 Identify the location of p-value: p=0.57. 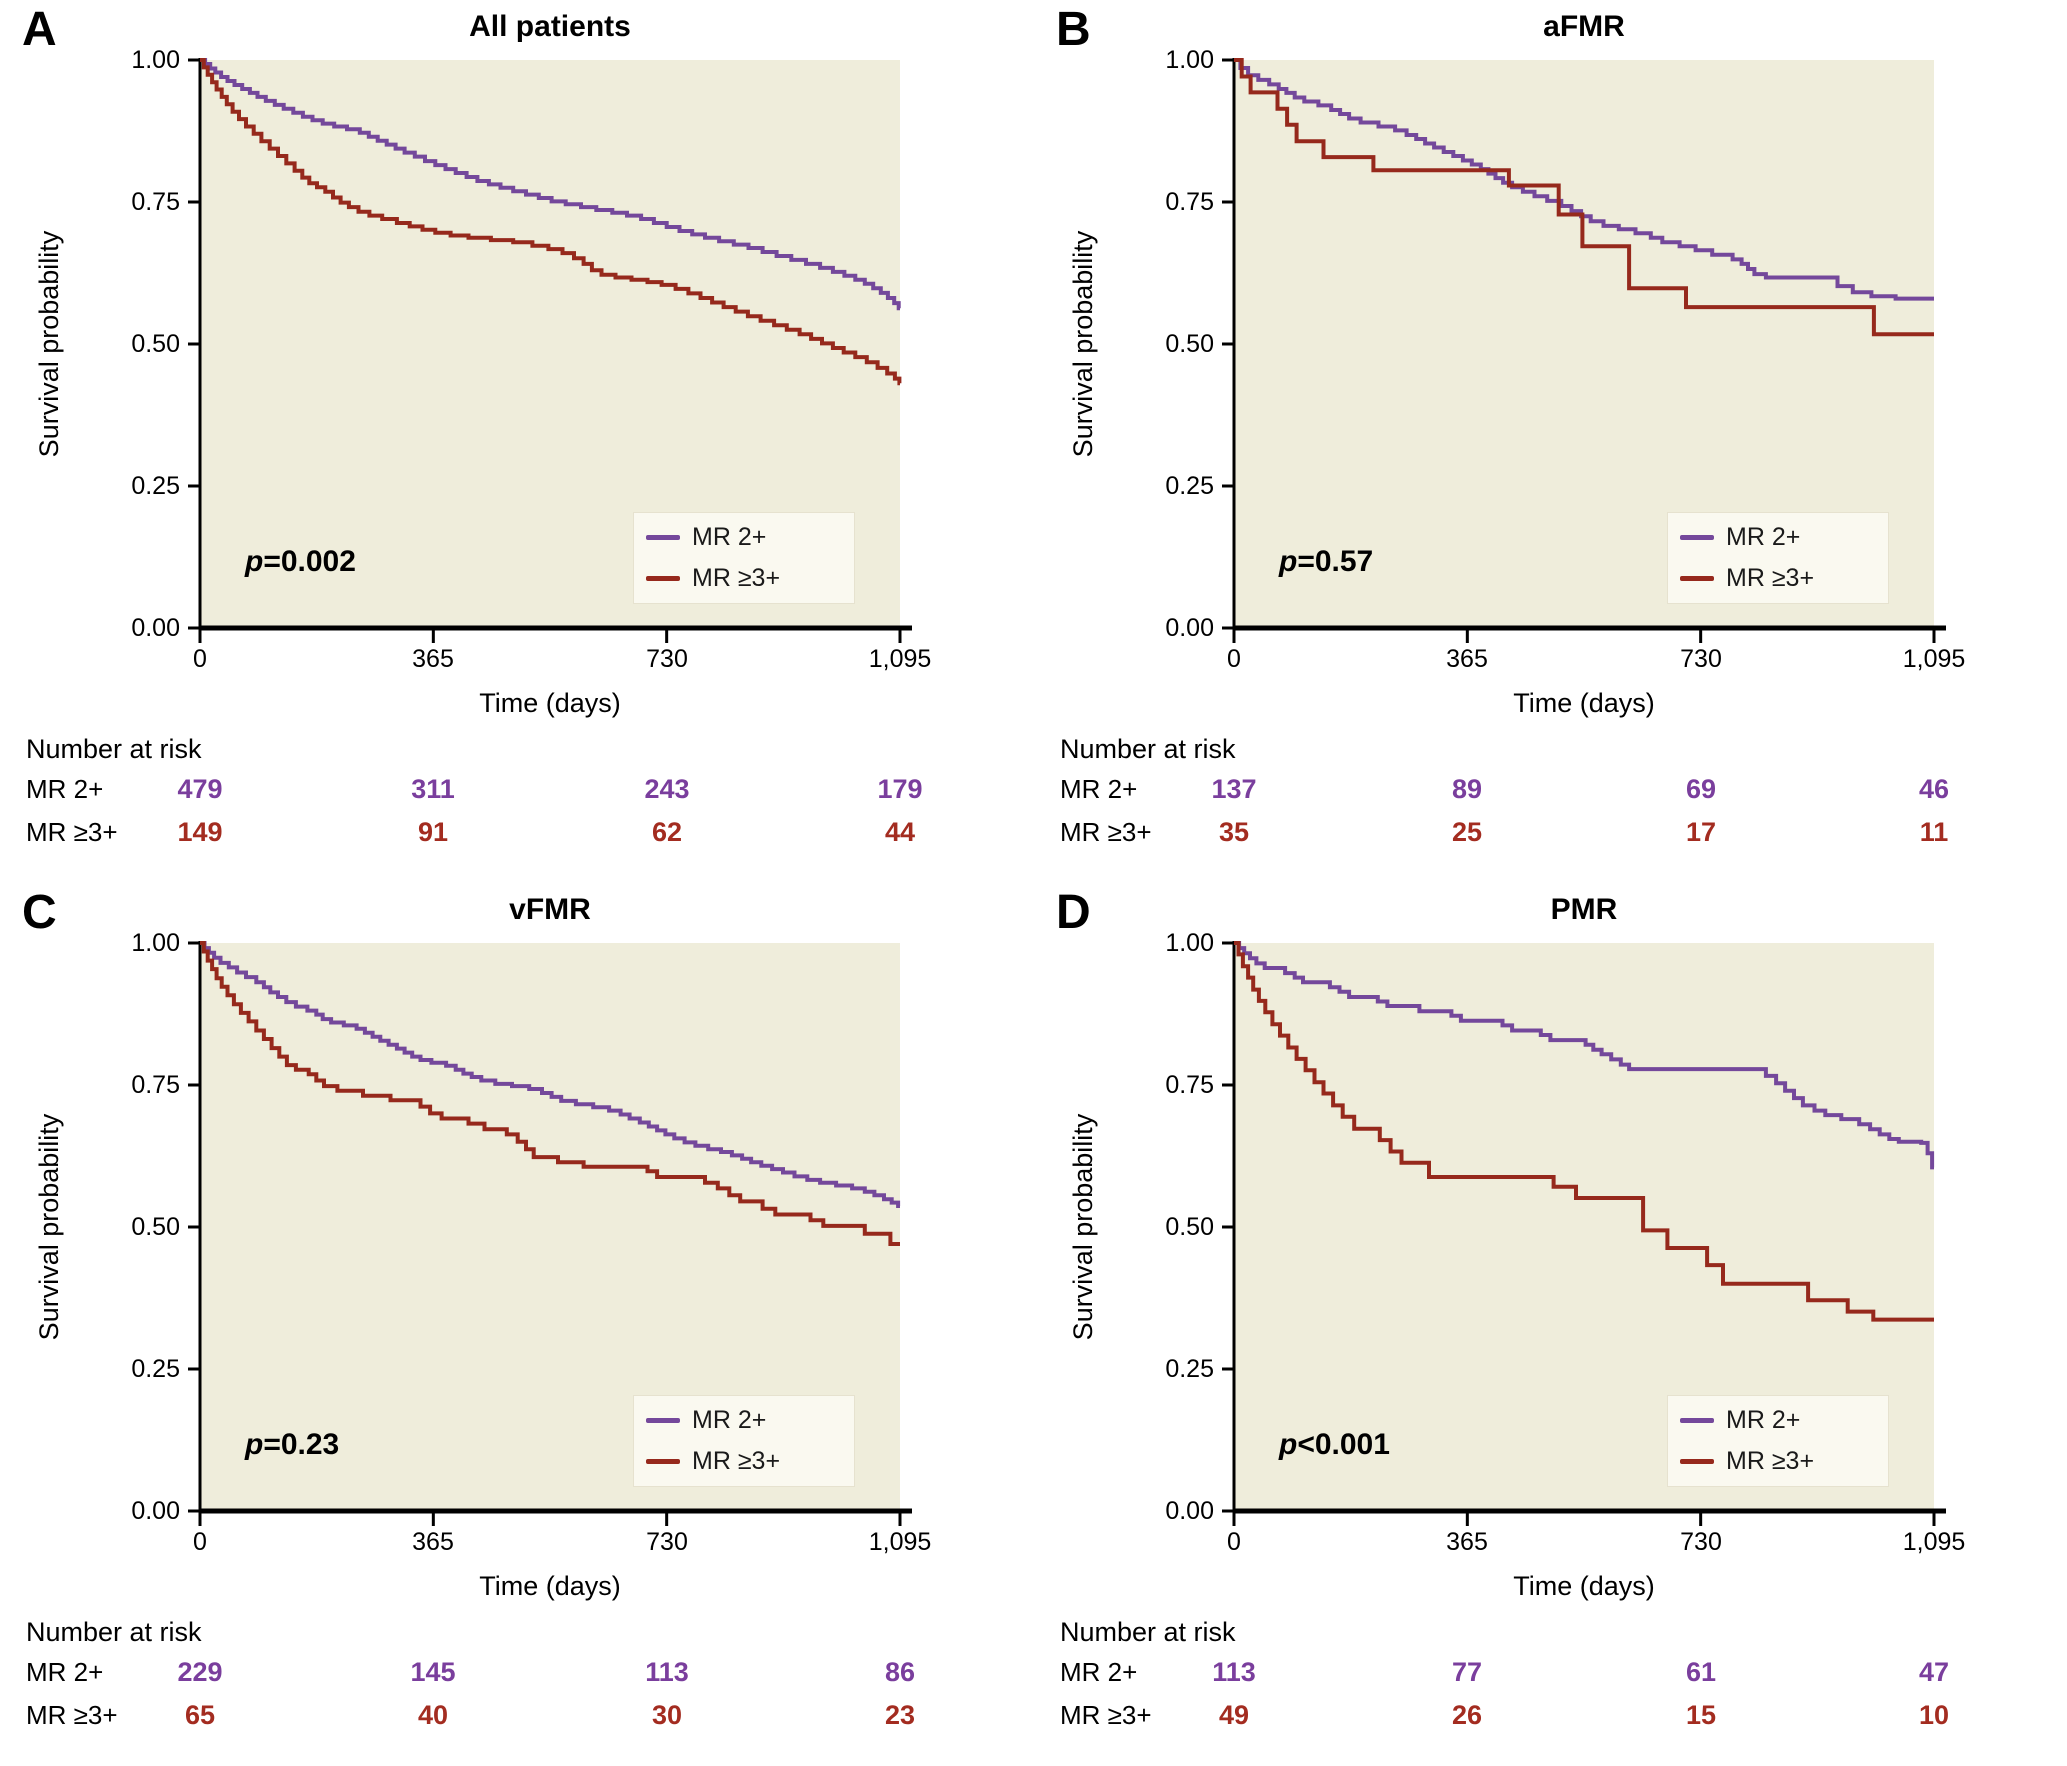
(1326, 562).